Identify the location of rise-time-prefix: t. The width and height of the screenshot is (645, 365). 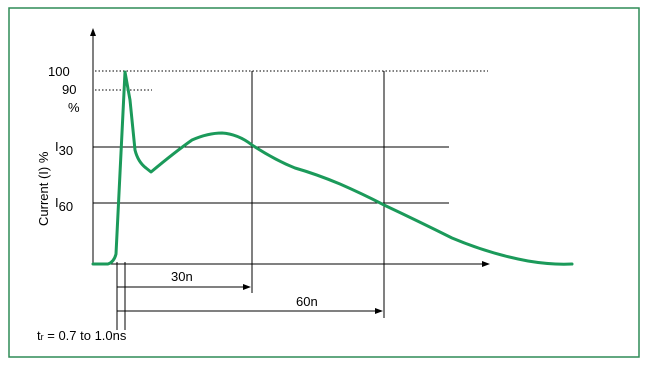
(39, 335).